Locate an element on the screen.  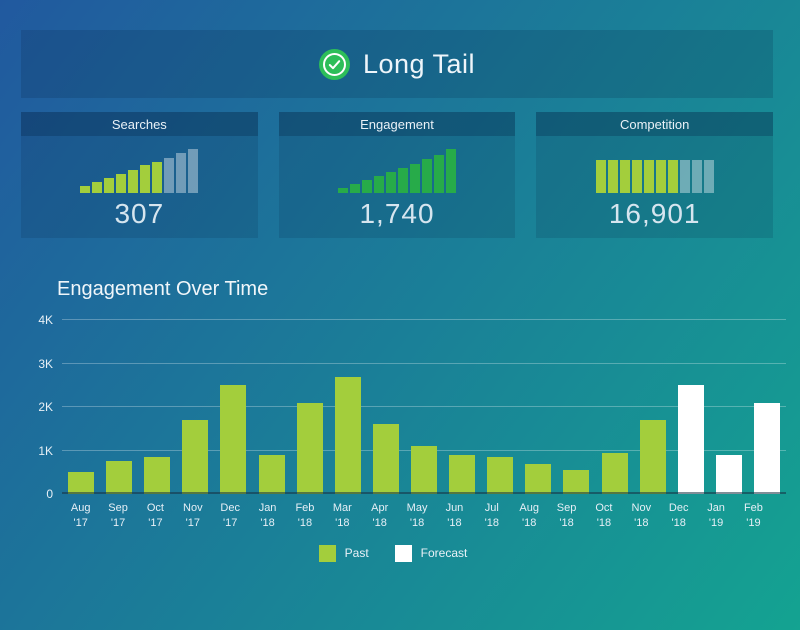
x-axis-label-jul-18: Jul '18 is located at coordinates (491, 515).